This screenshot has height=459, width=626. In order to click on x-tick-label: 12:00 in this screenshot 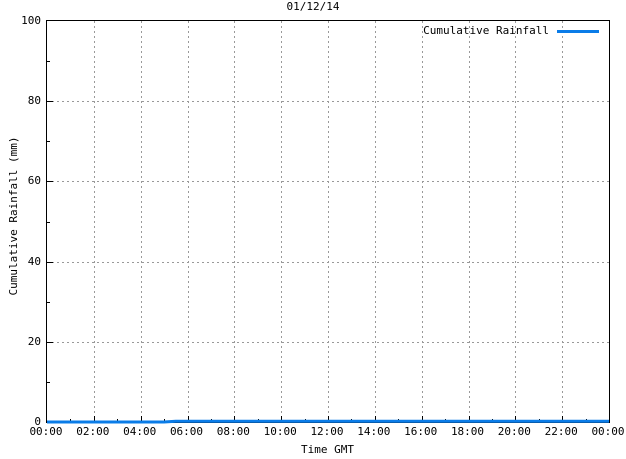, I will do `click(327, 431)`.